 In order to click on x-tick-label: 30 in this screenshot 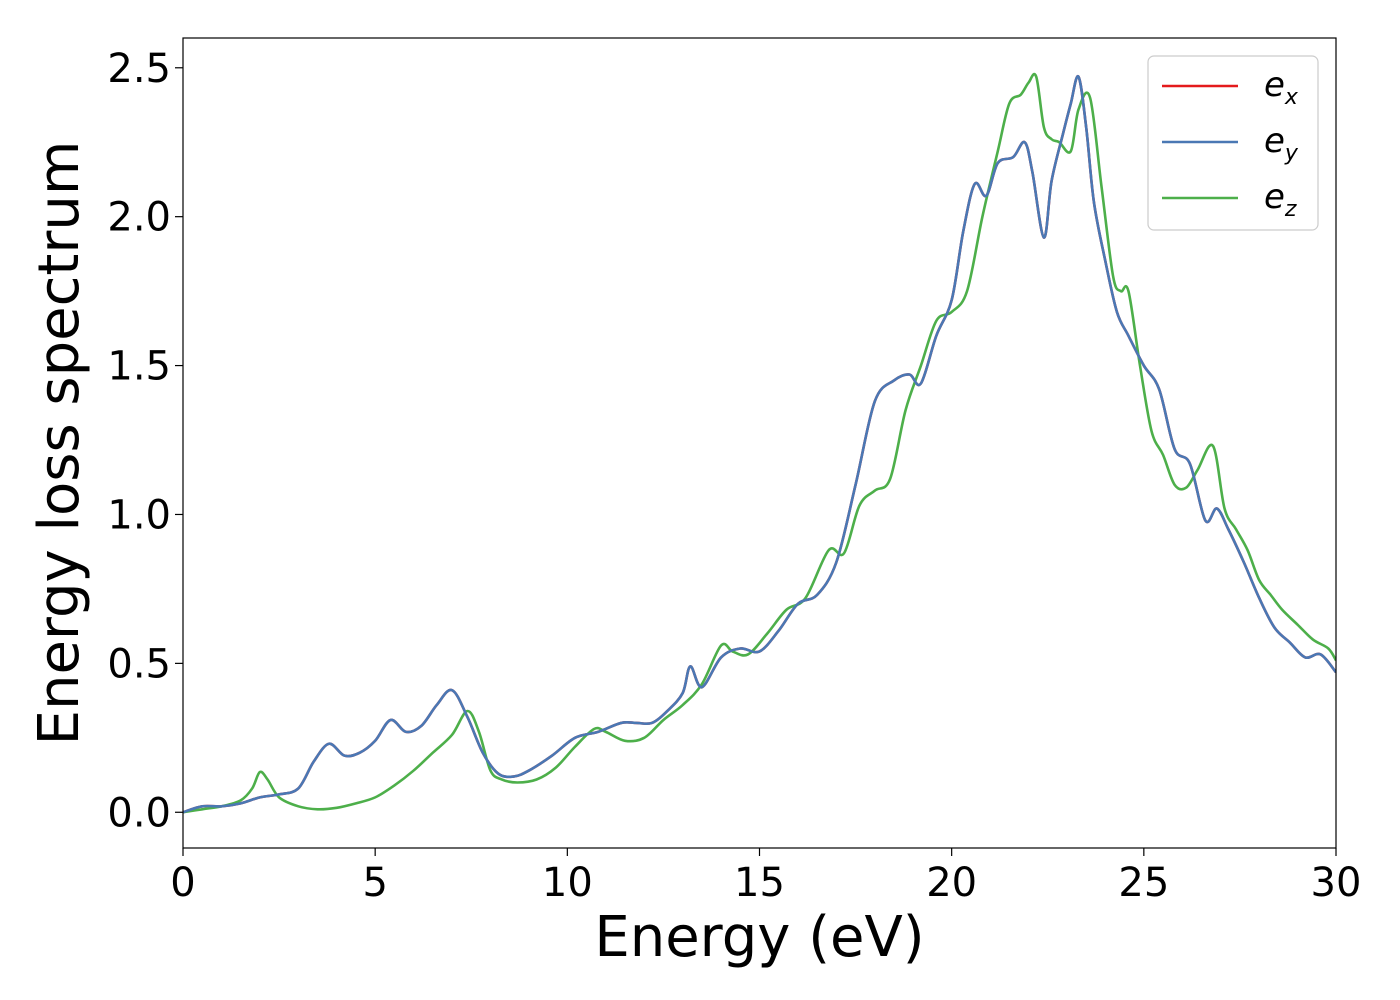, I will do `click(1336, 883)`.